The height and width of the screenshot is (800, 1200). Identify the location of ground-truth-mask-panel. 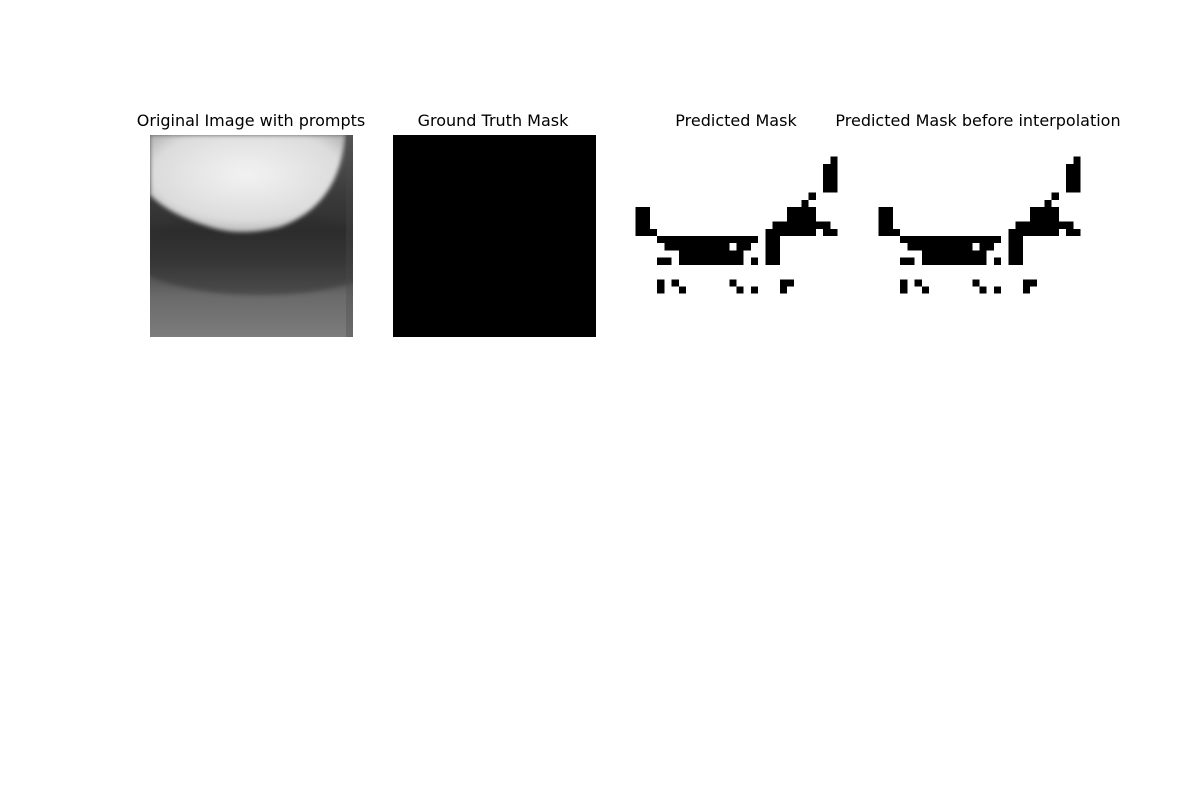
(494, 236).